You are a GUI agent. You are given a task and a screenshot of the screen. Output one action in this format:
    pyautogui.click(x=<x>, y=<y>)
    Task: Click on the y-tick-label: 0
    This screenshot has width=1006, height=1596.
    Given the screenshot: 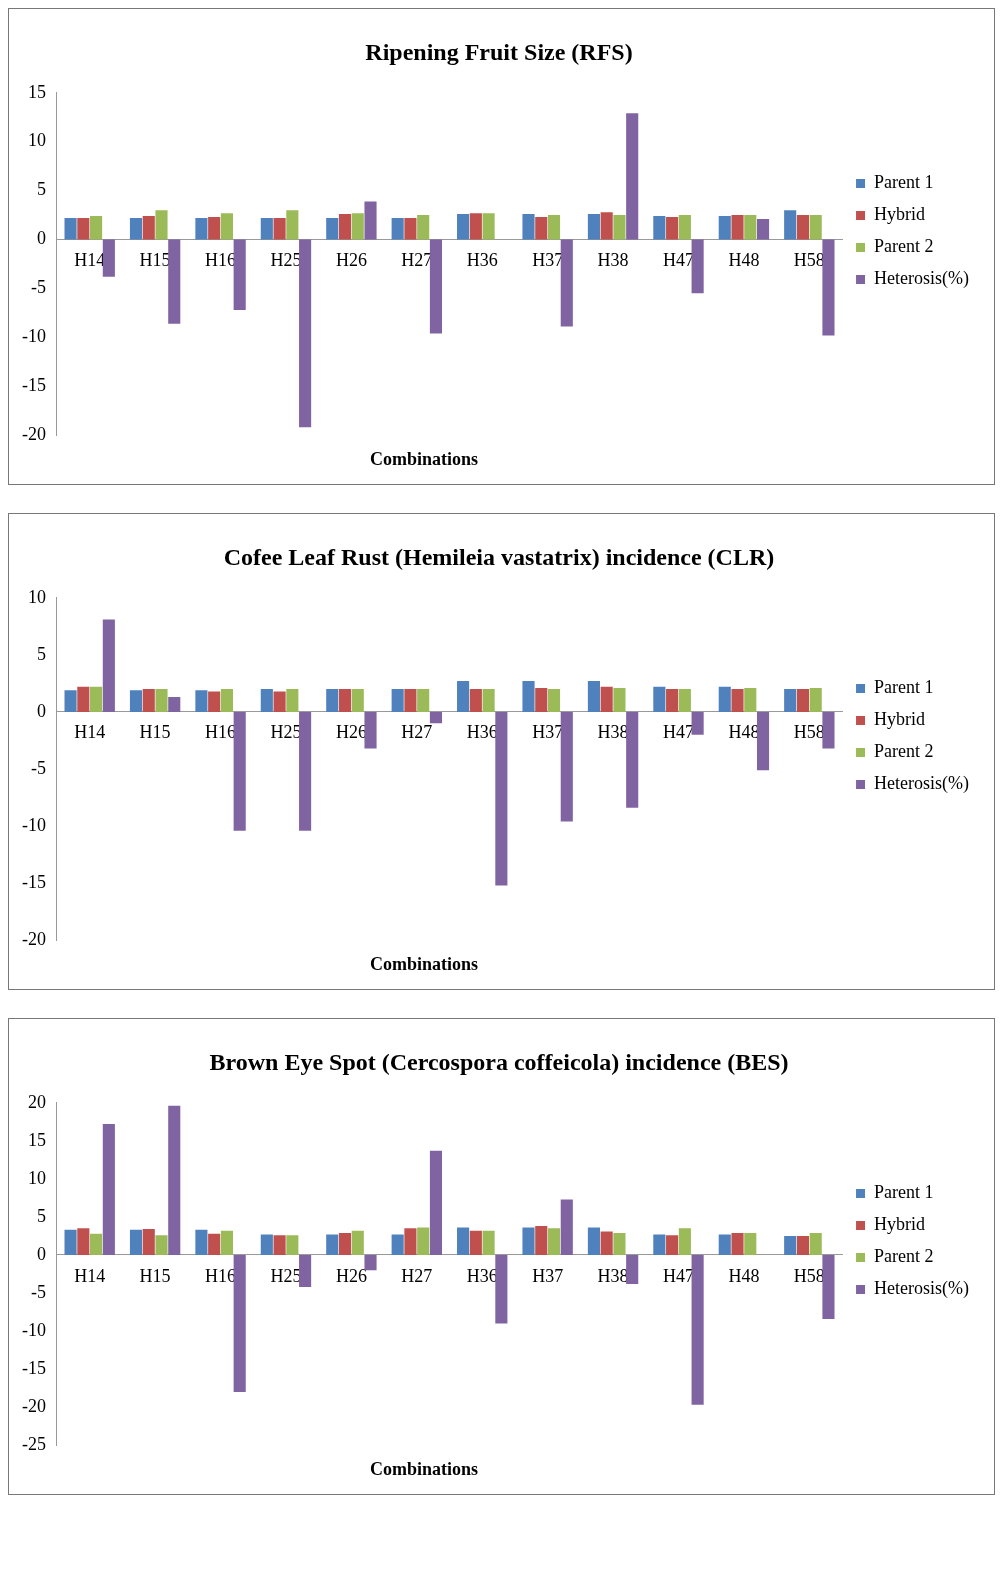 What is the action you would take?
    pyautogui.click(x=41, y=710)
    